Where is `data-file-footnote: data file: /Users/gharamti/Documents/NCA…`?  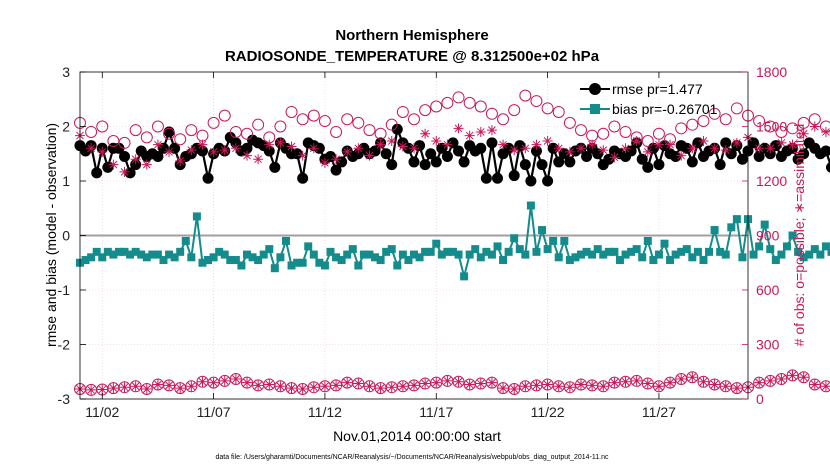
data-file-footnote: data file: /Users/gharamti/Documents/NCA… is located at coordinates (412, 457).